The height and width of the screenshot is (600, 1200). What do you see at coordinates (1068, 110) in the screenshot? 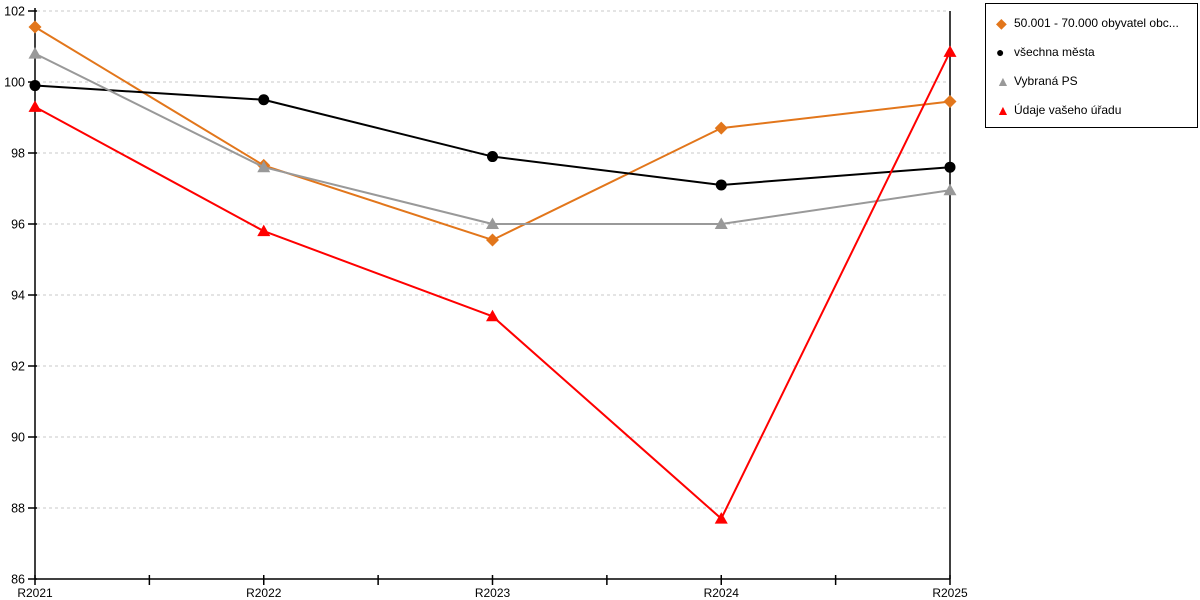
I see `legend-label: Údaje vašeho úřadu` at bounding box center [1068, 110].